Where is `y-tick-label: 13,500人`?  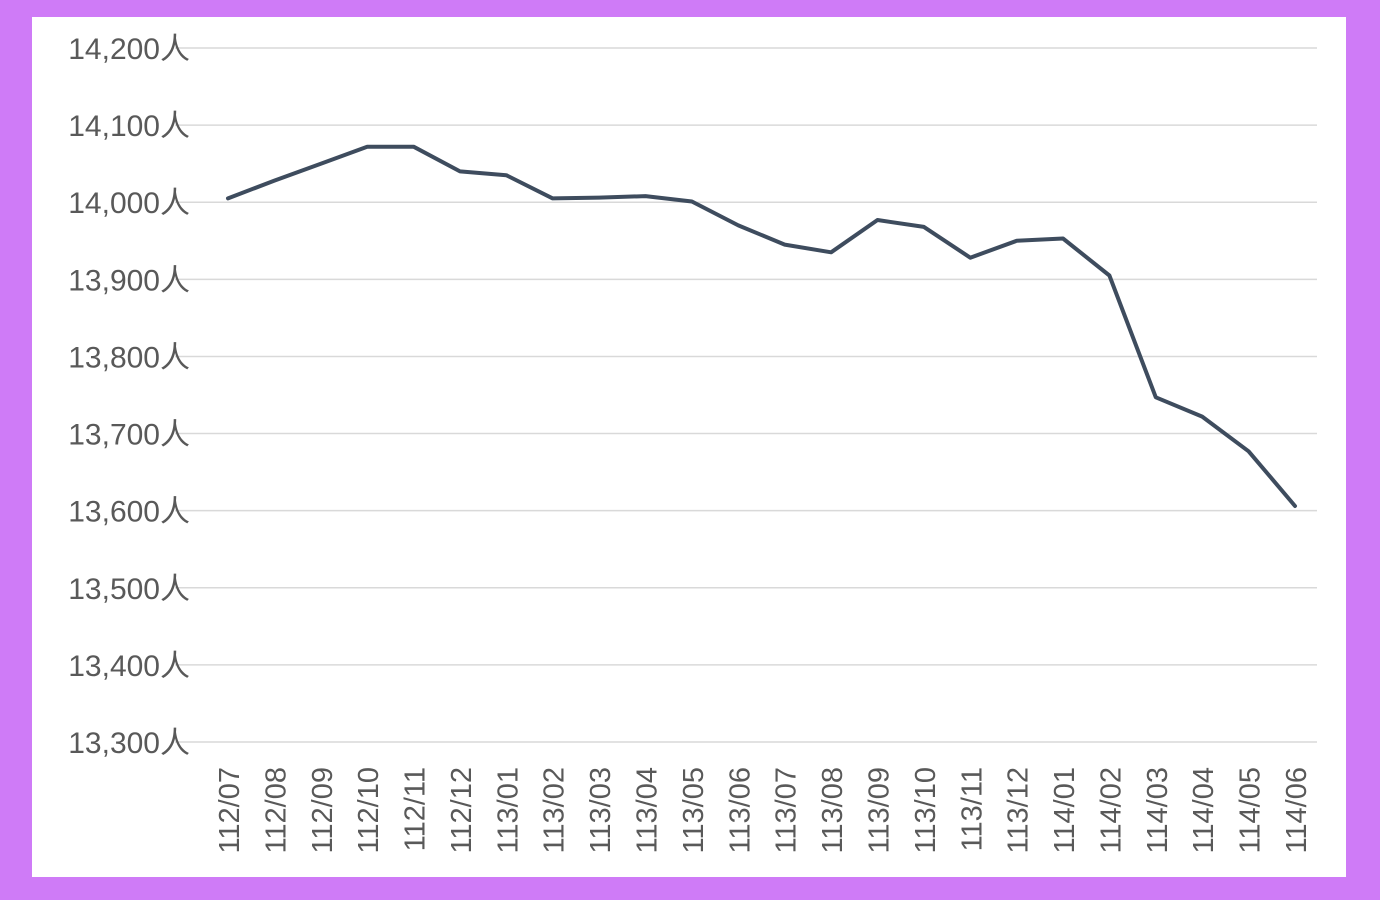 y-tick-label: 13,500人 is located at coordinates (129, 589).